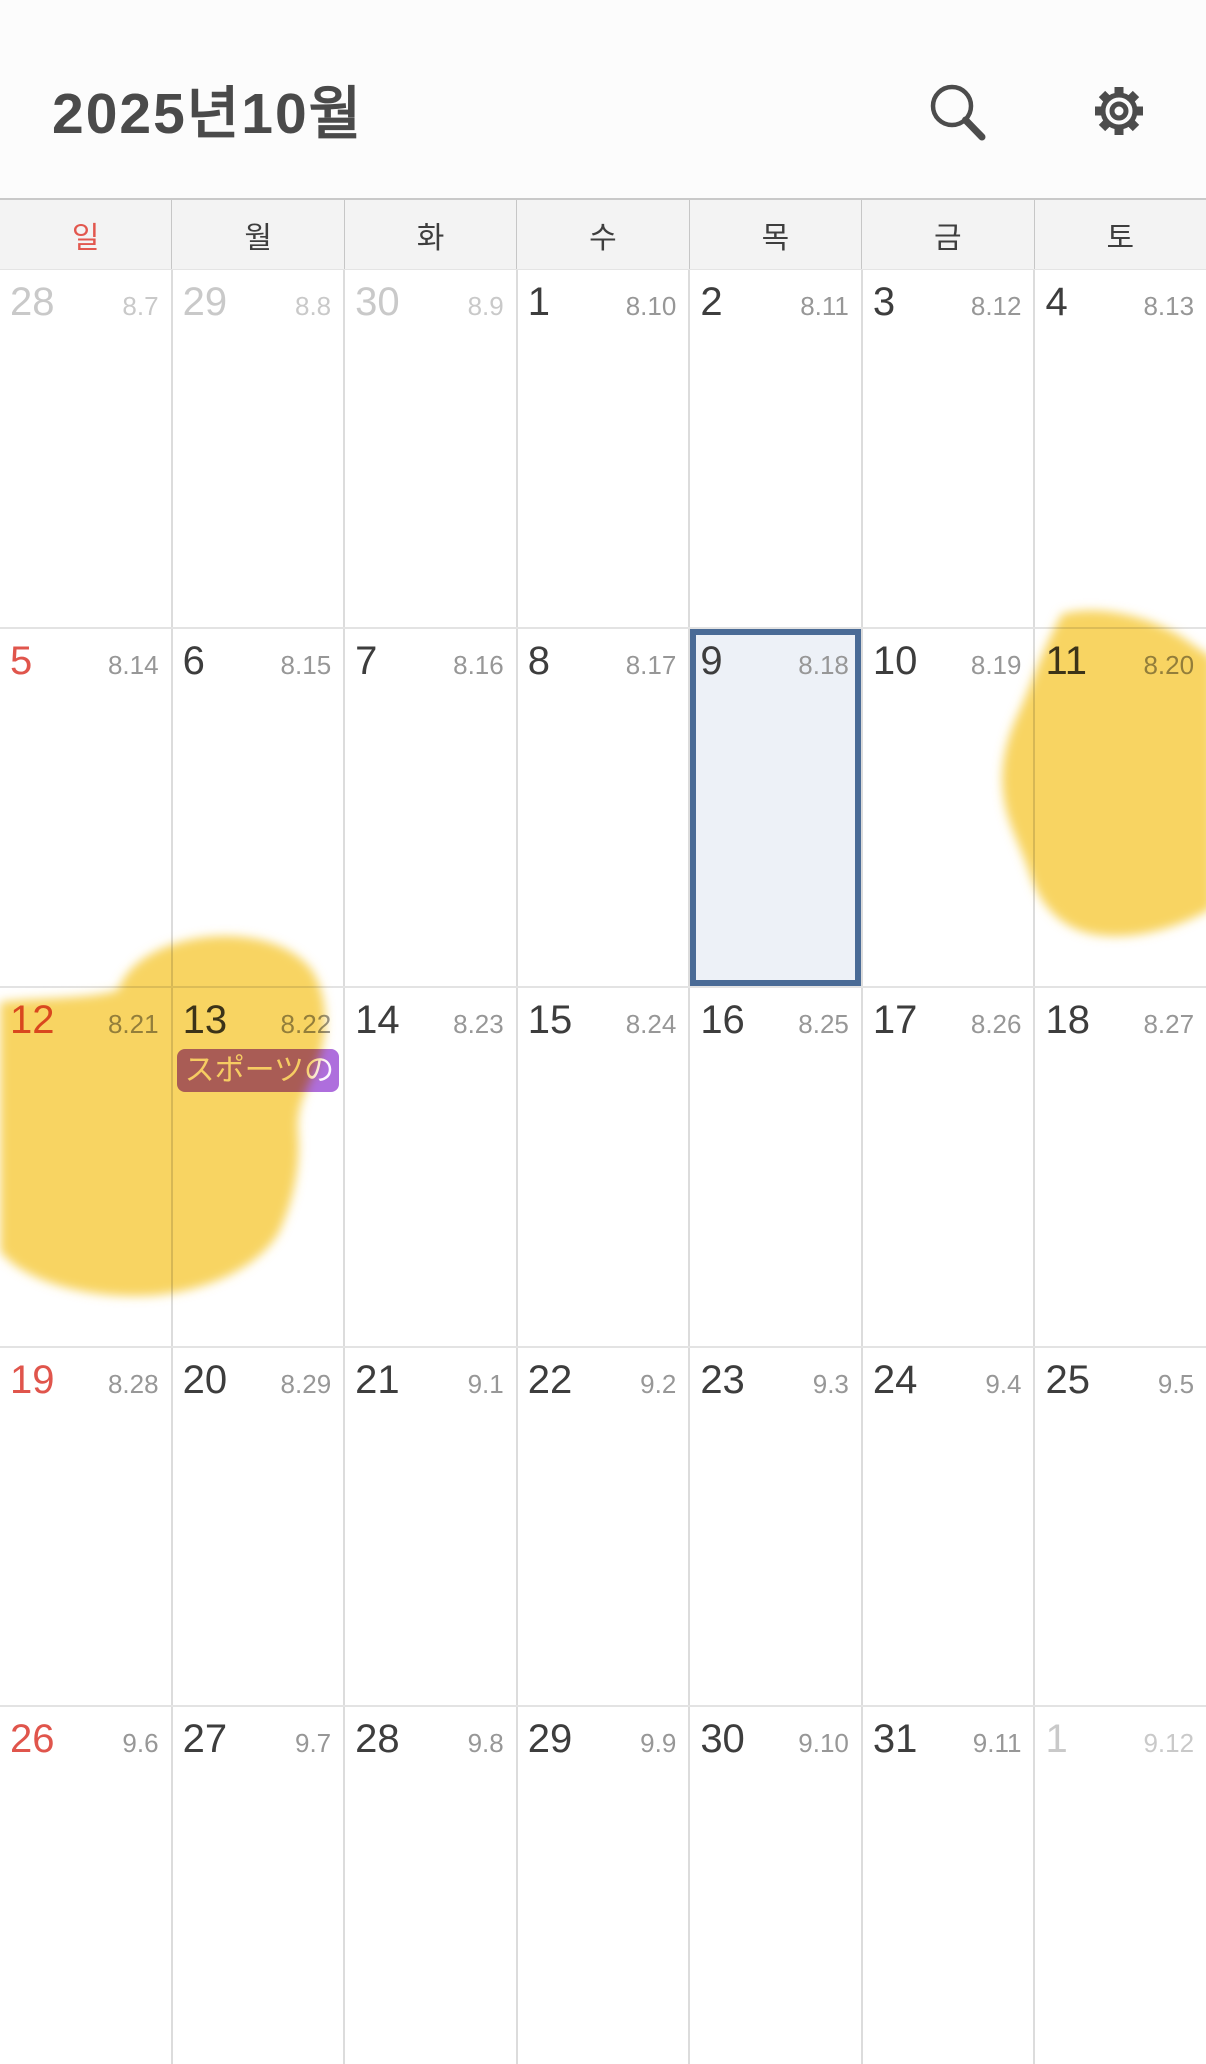  Describe the element at coordinates (651, 1024) in the screenshot. I see `lunar-date: 8.24` at that location.